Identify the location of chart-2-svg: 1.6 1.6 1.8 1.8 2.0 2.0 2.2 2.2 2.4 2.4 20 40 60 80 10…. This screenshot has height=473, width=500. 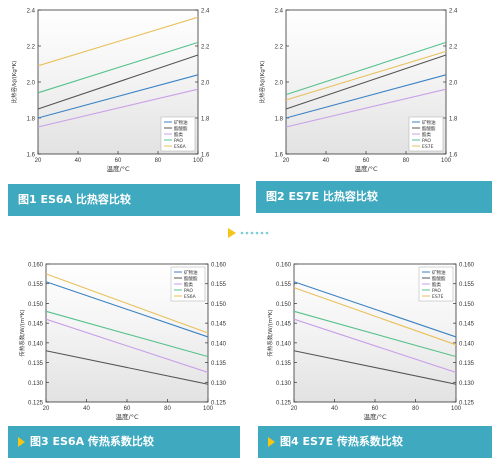
(358, 91).